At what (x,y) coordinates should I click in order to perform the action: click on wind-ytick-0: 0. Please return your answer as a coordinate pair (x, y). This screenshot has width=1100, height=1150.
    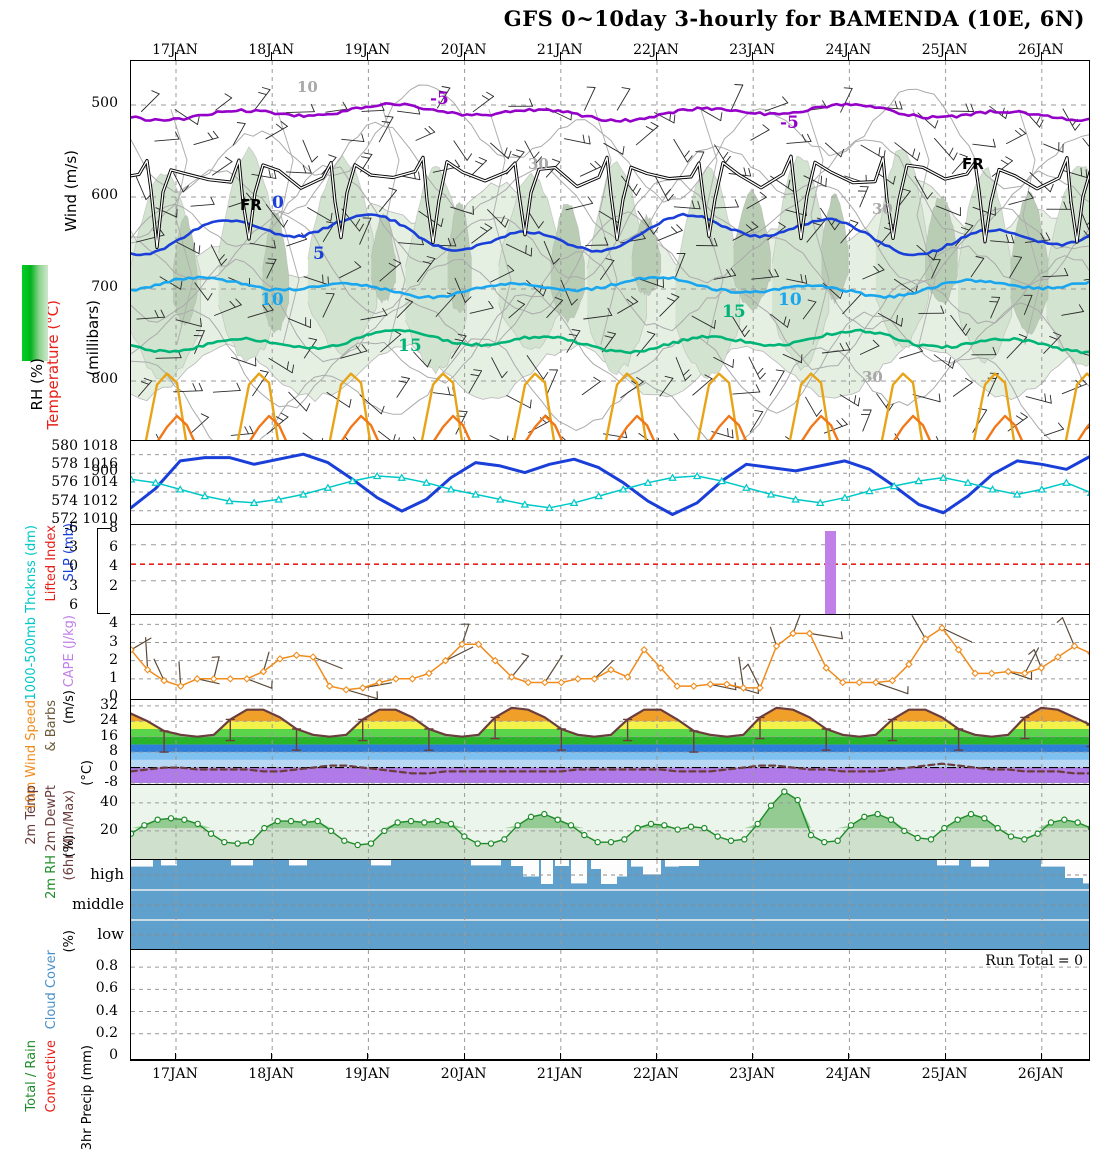
    Looking at the image, I should click on (113, 696).